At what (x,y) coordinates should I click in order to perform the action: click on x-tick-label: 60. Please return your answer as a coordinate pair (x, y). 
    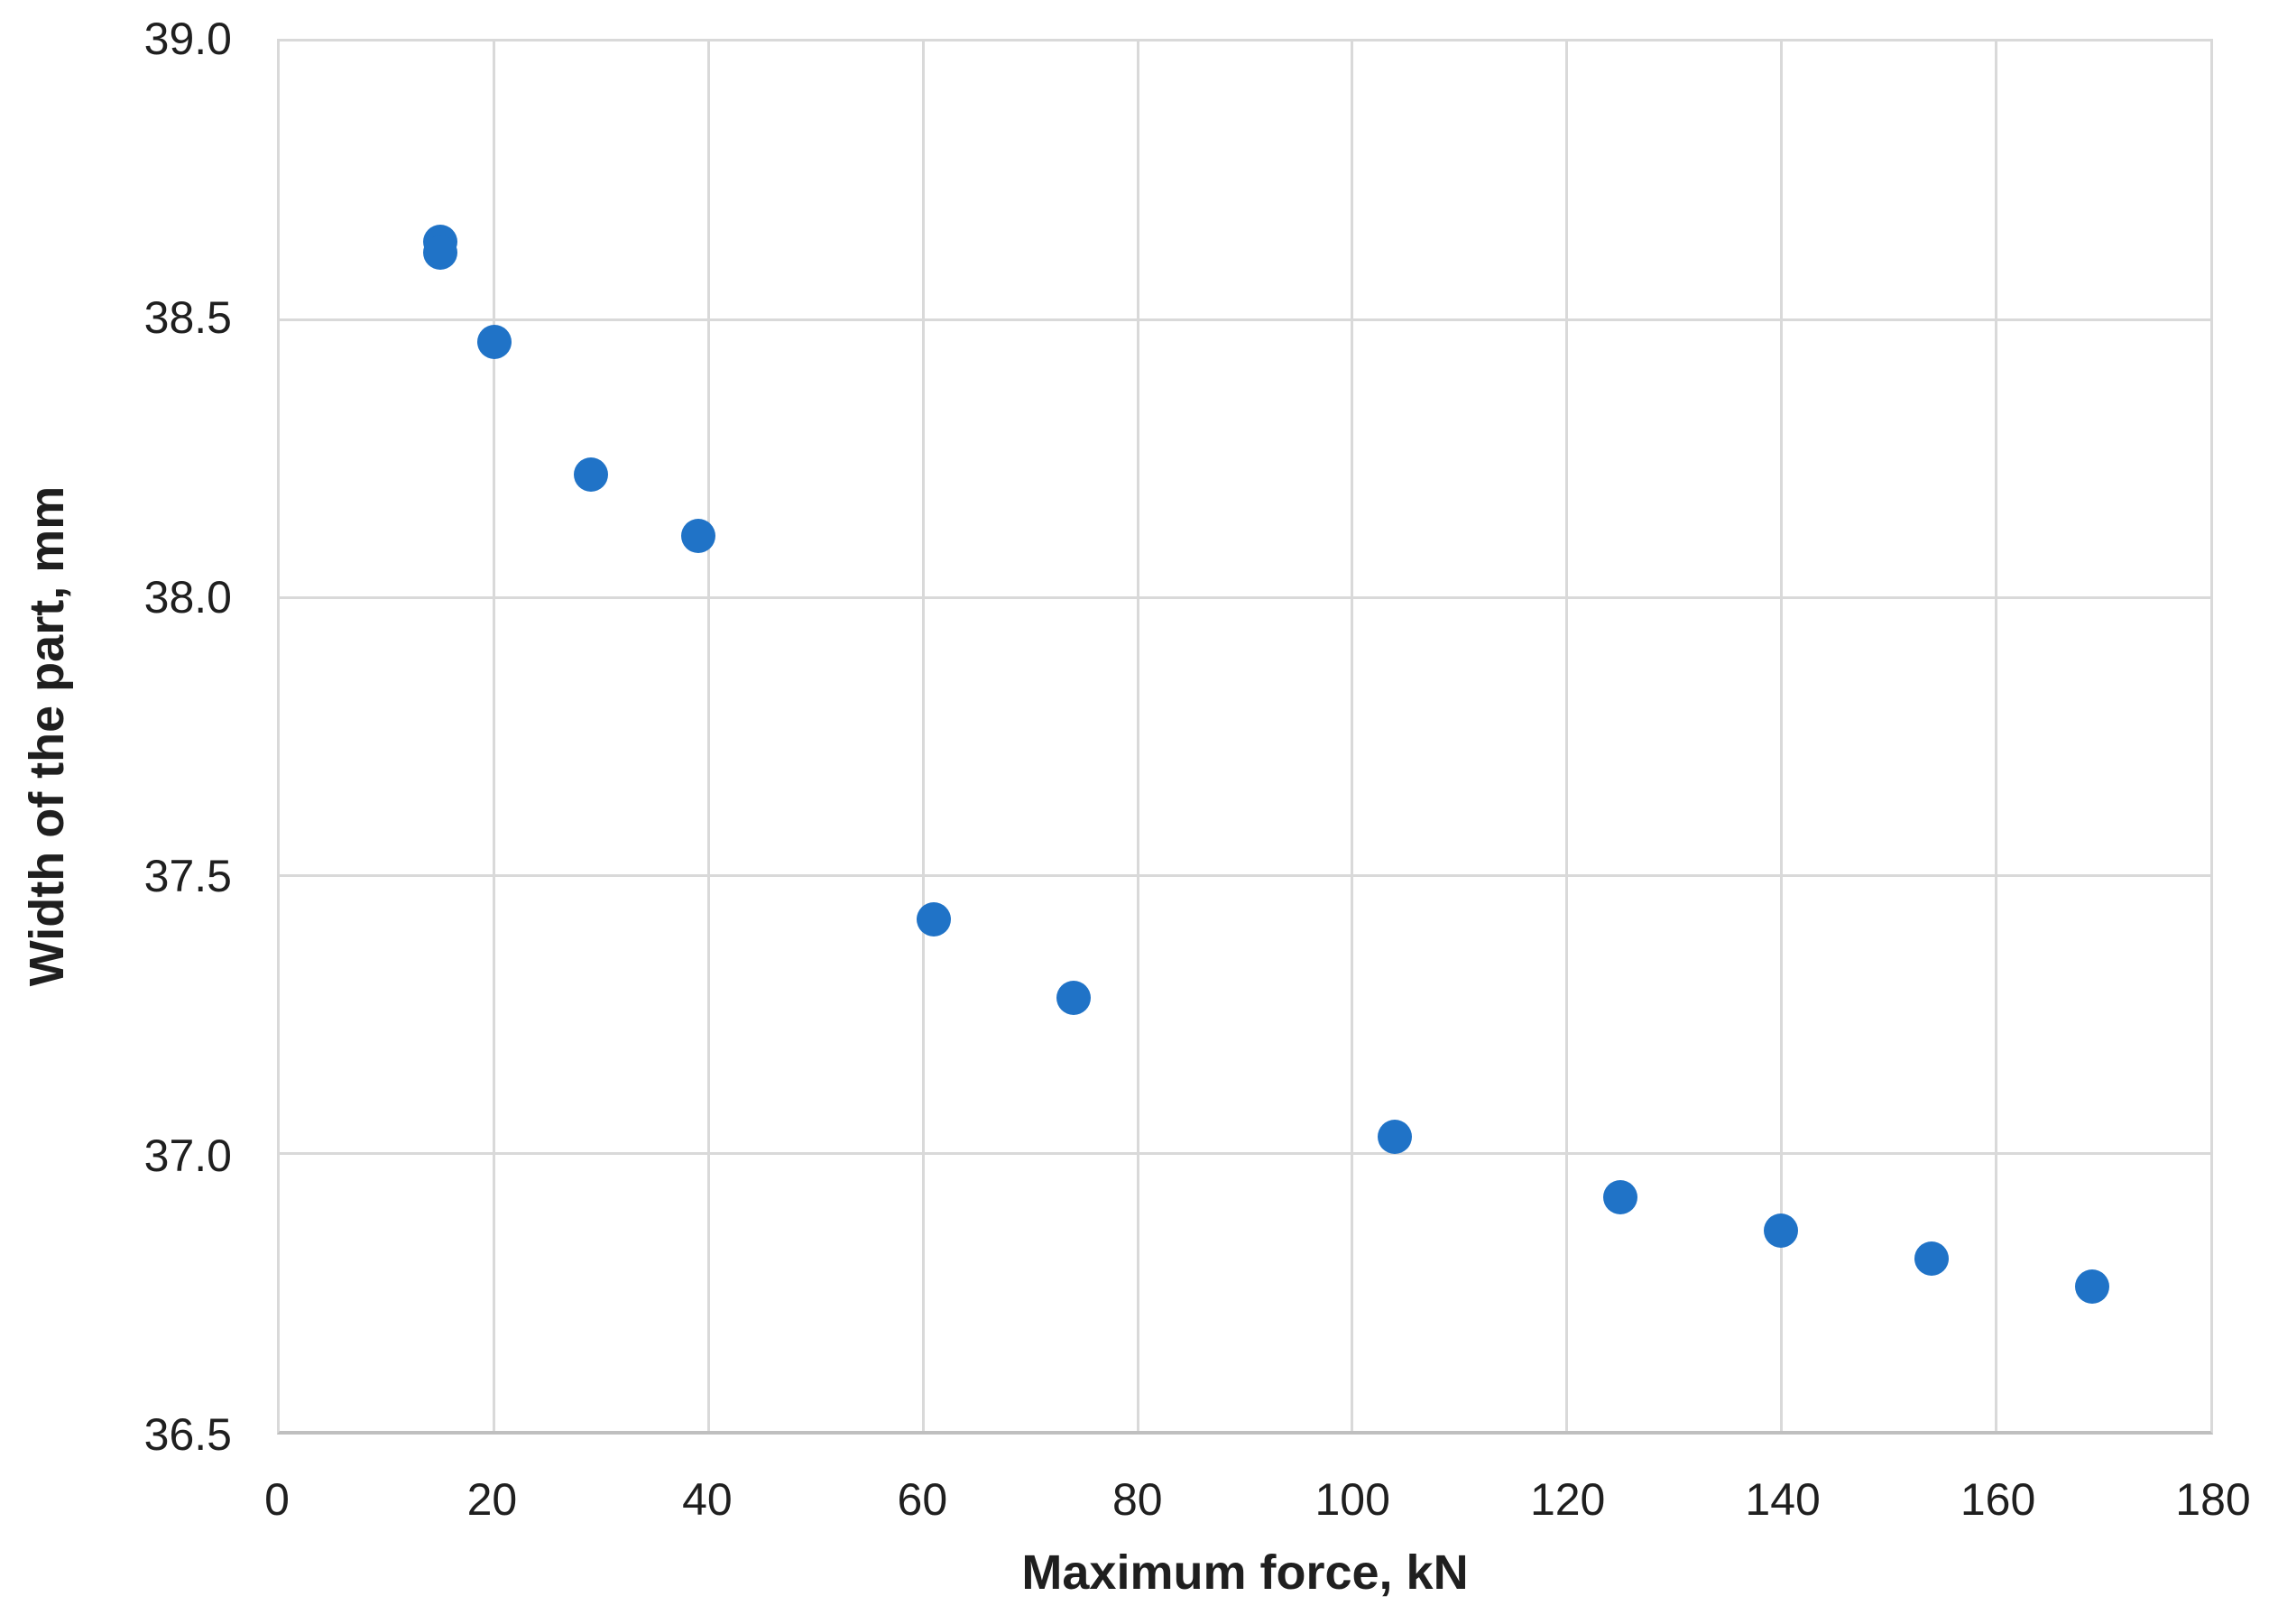
    Looking at the image, I should click on (922, 1500).